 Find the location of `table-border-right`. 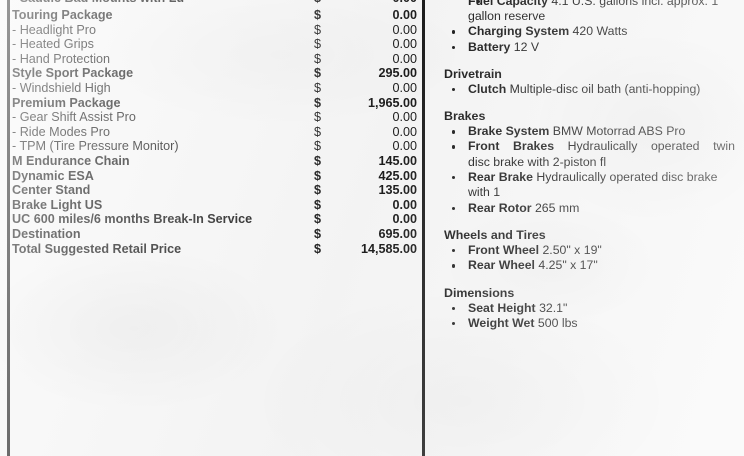

table-border-right is located at coordinates (423, 228).